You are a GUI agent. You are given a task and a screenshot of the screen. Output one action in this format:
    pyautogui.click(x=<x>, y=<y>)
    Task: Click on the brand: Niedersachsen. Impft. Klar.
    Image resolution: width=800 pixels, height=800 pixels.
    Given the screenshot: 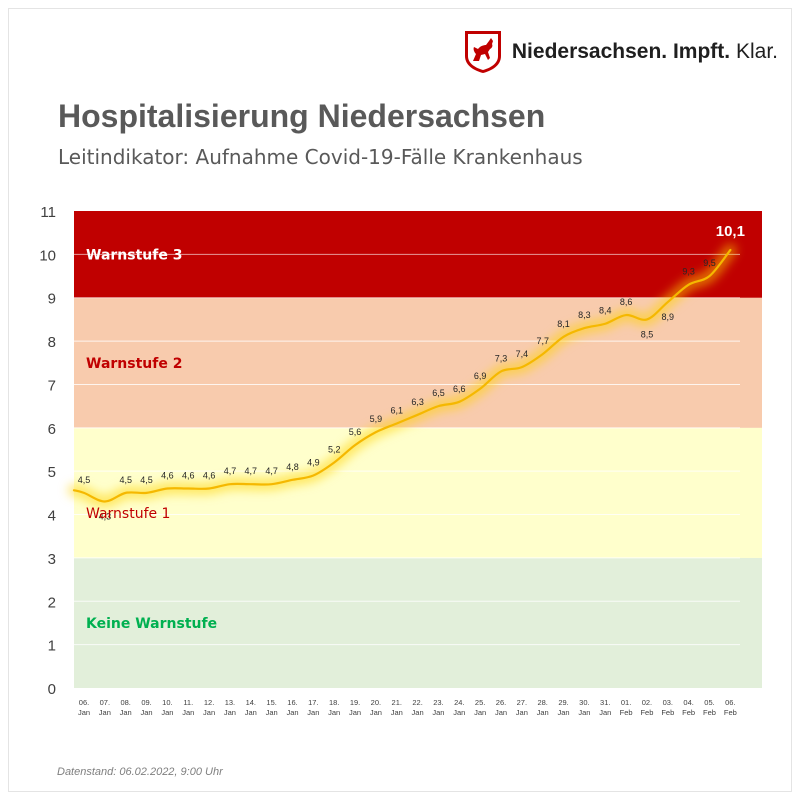 What is the action you would take?
    pyautogui.click(x=621, y=52)
    